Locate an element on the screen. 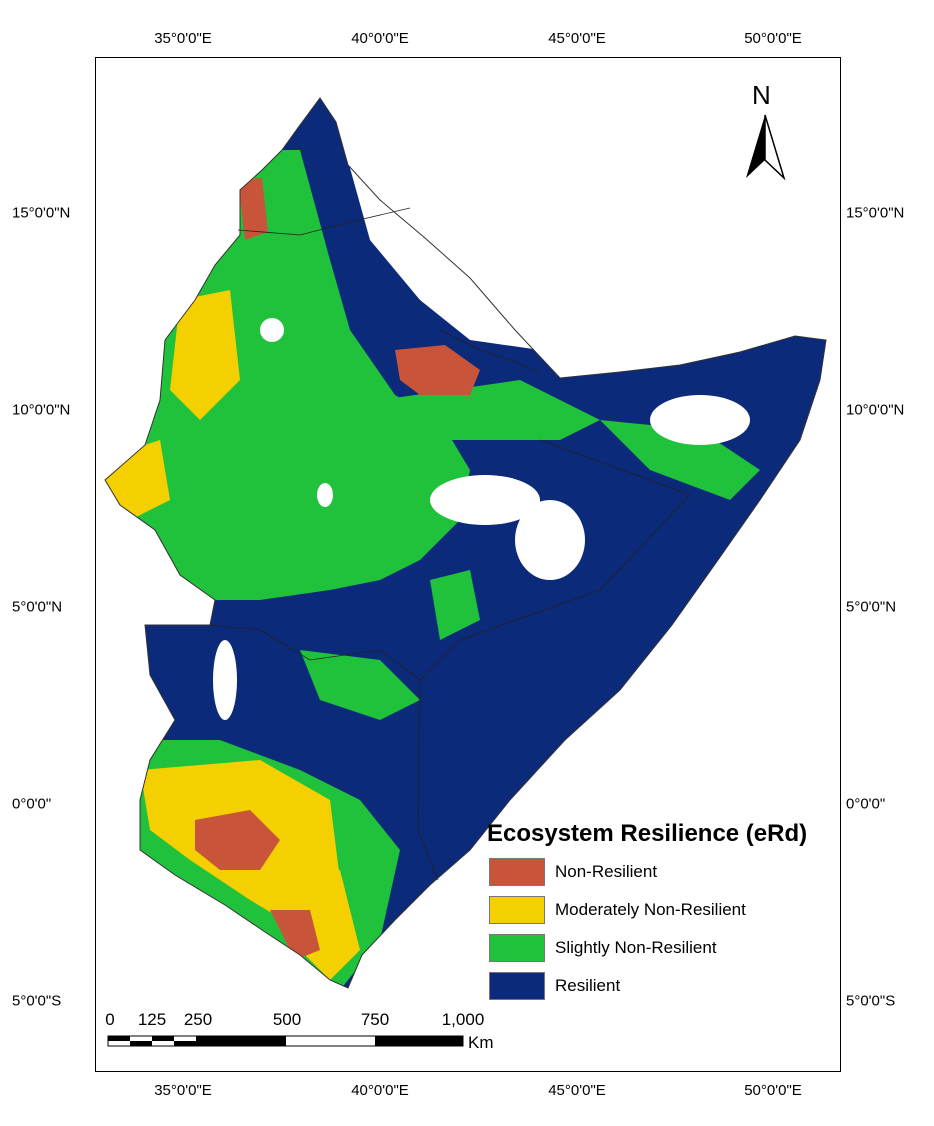  legend-label-moderately-non-resilient: Moderately Non-Resilient is located at coordinates (650, 909).